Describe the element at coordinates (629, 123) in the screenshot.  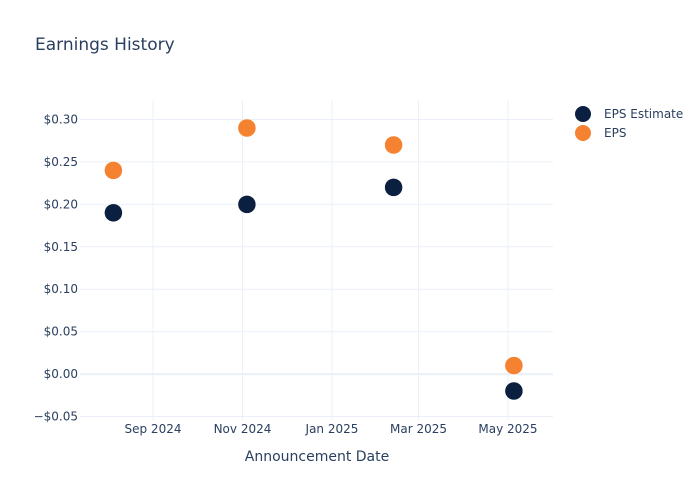
I see `legend: EPS Estimate EPS` at that location.